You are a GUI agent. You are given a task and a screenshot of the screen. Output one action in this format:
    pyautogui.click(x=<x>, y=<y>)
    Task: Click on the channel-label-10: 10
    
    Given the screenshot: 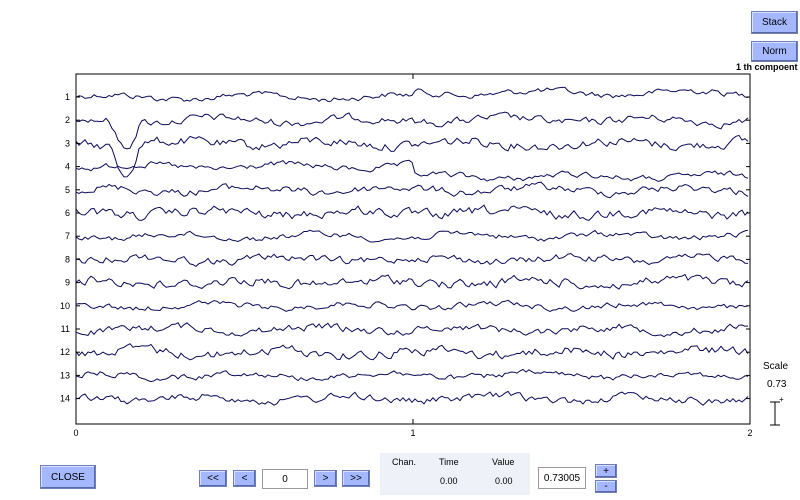 What is the action you would take?
    pyautogui.click(x=65, y=306)
    